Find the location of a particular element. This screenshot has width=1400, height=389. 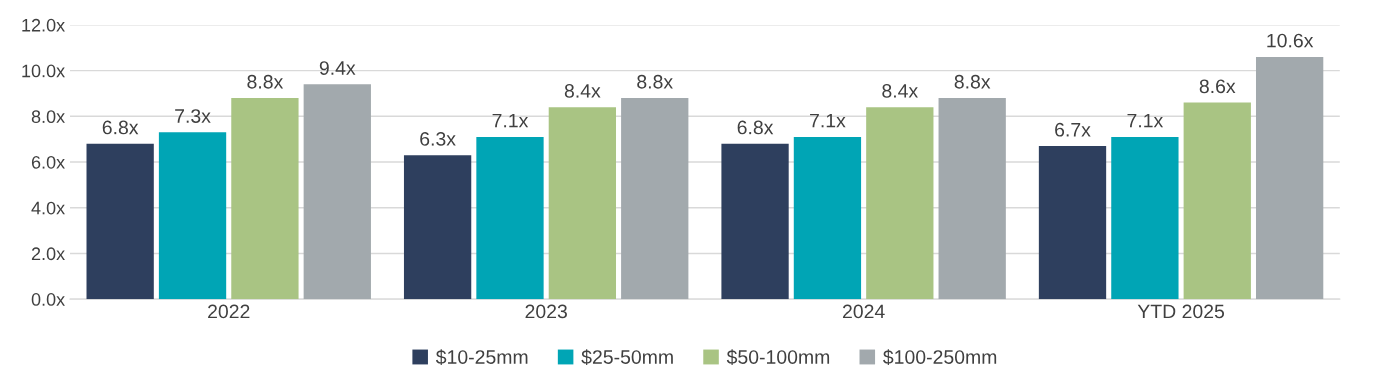

legend-label: $10-25mm is located at coordinates (481, 357).